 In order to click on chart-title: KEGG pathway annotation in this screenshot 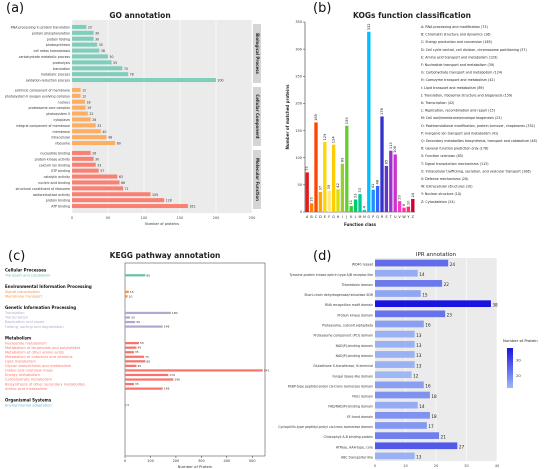, I will do `click(165, 255)`.